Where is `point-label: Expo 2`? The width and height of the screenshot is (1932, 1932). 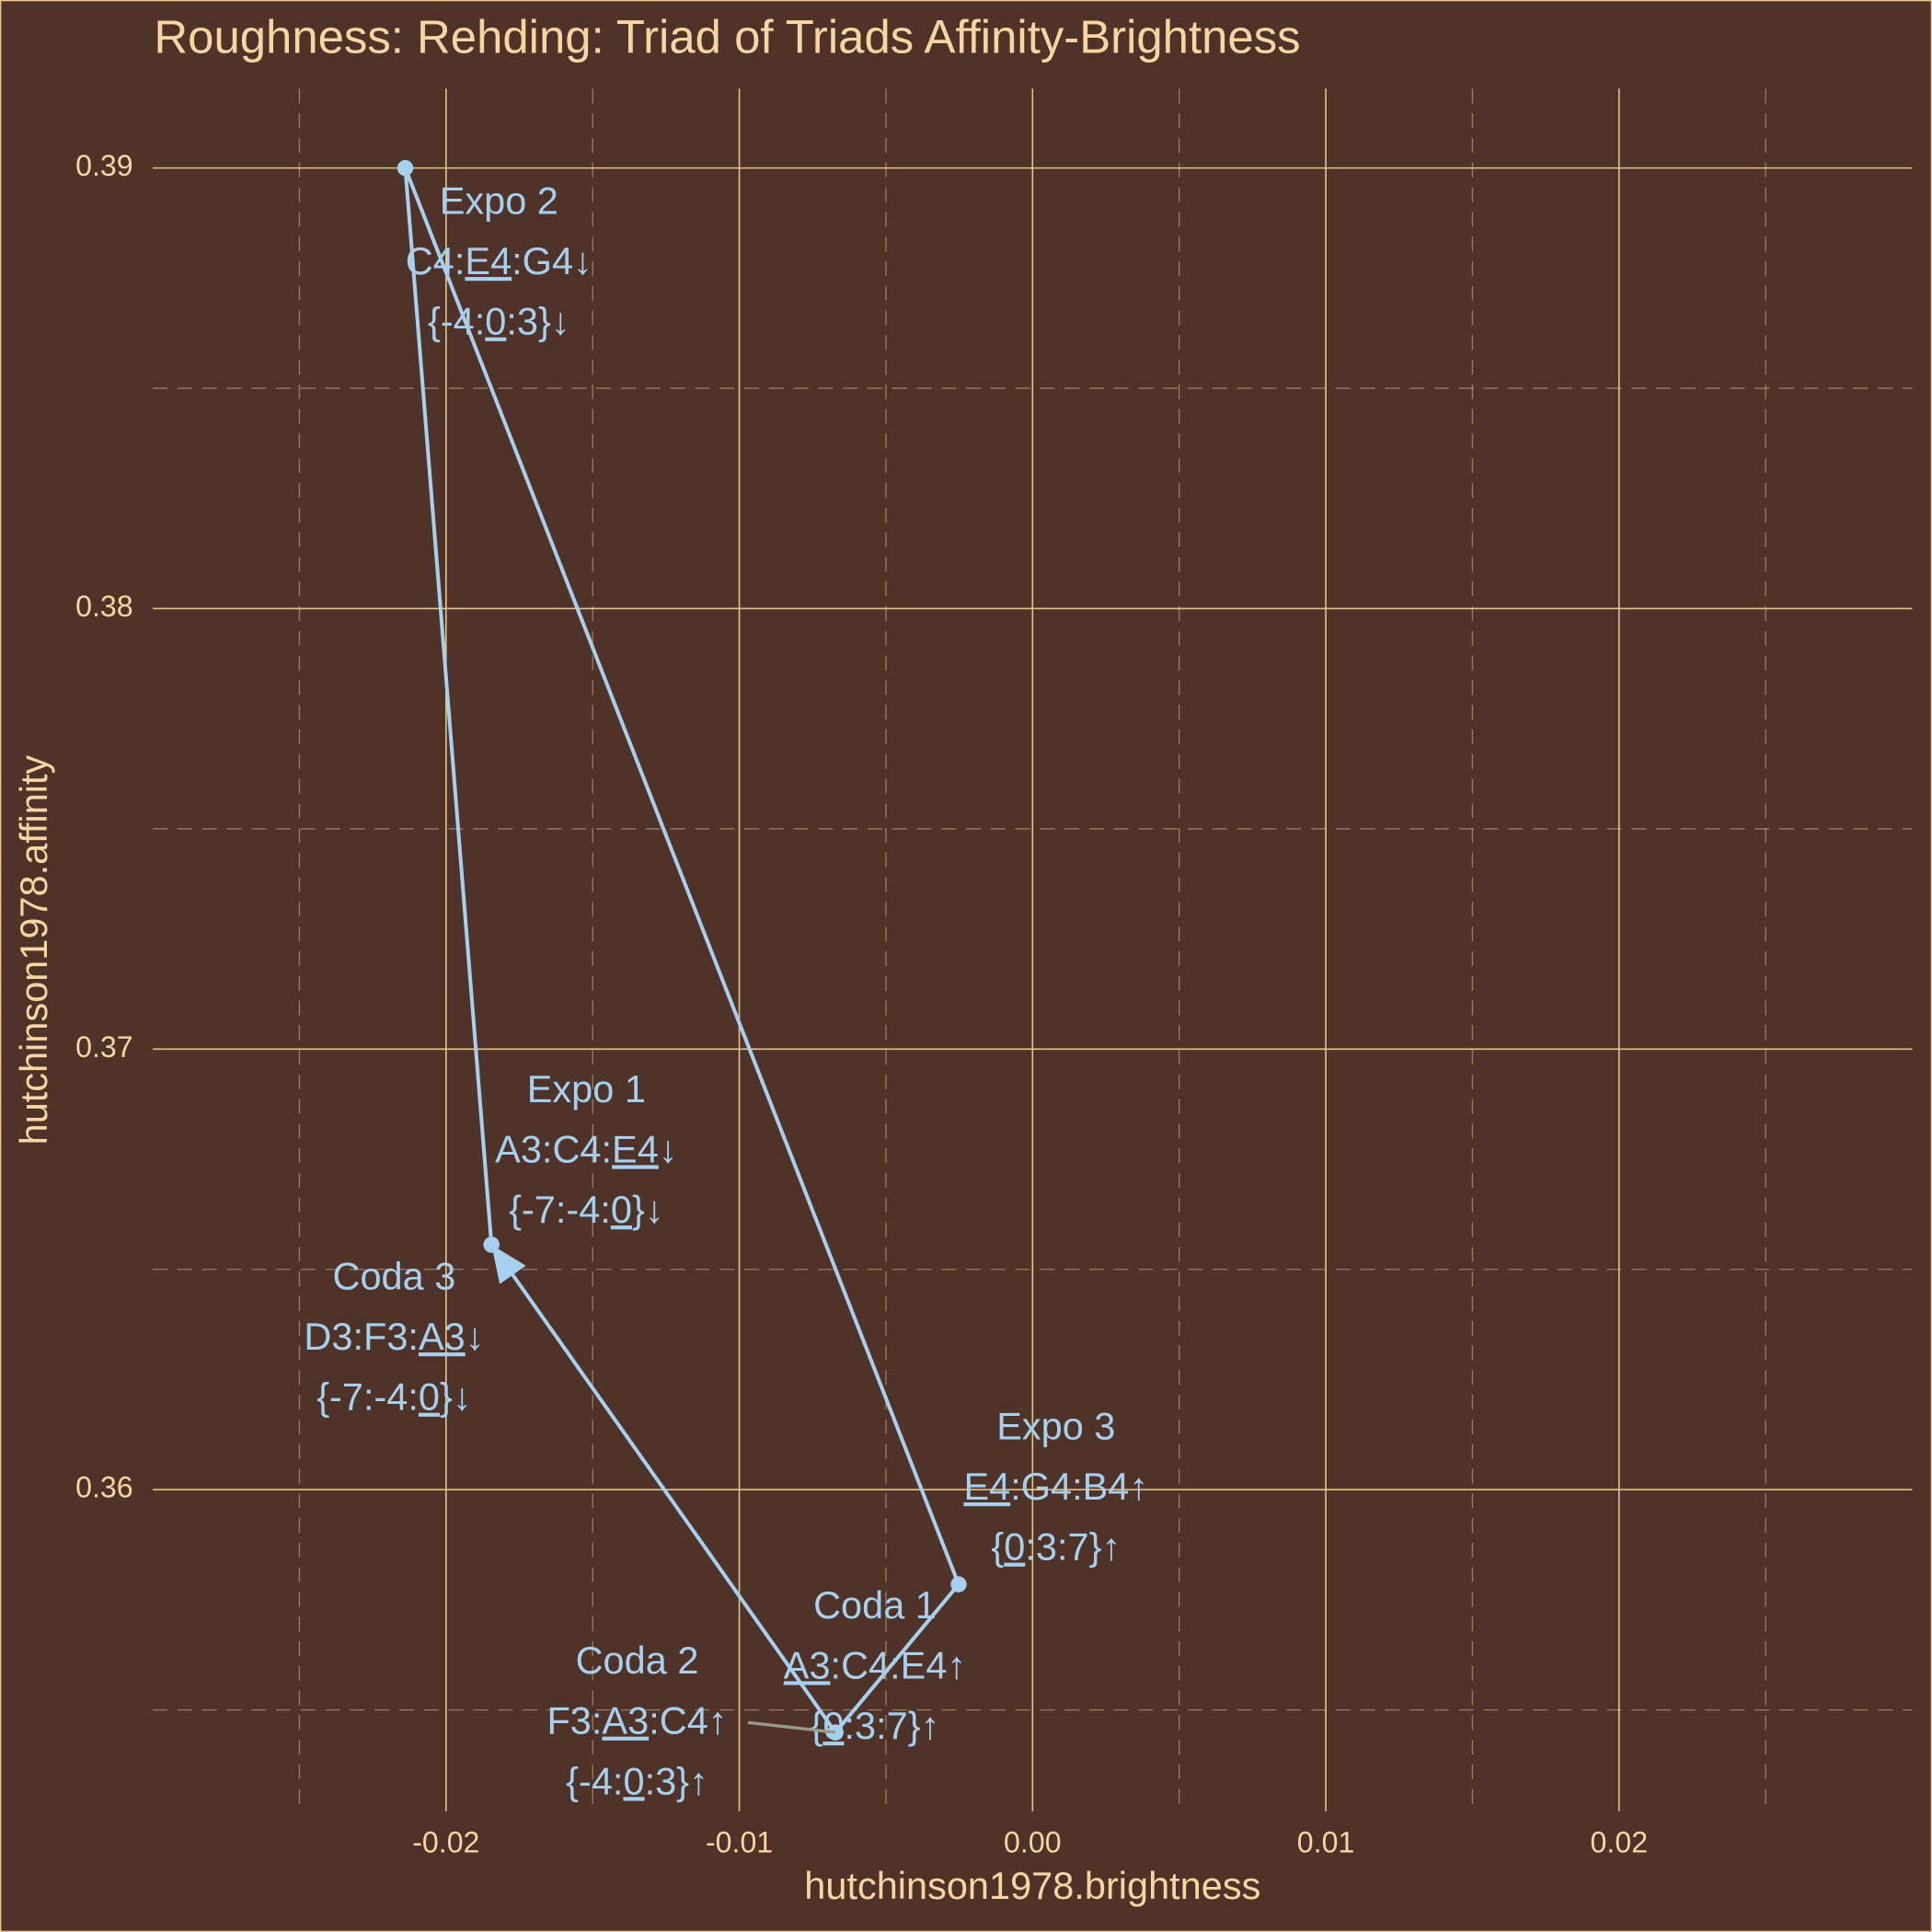 point-label: Expo 2 is located at coordinates (499, 200).